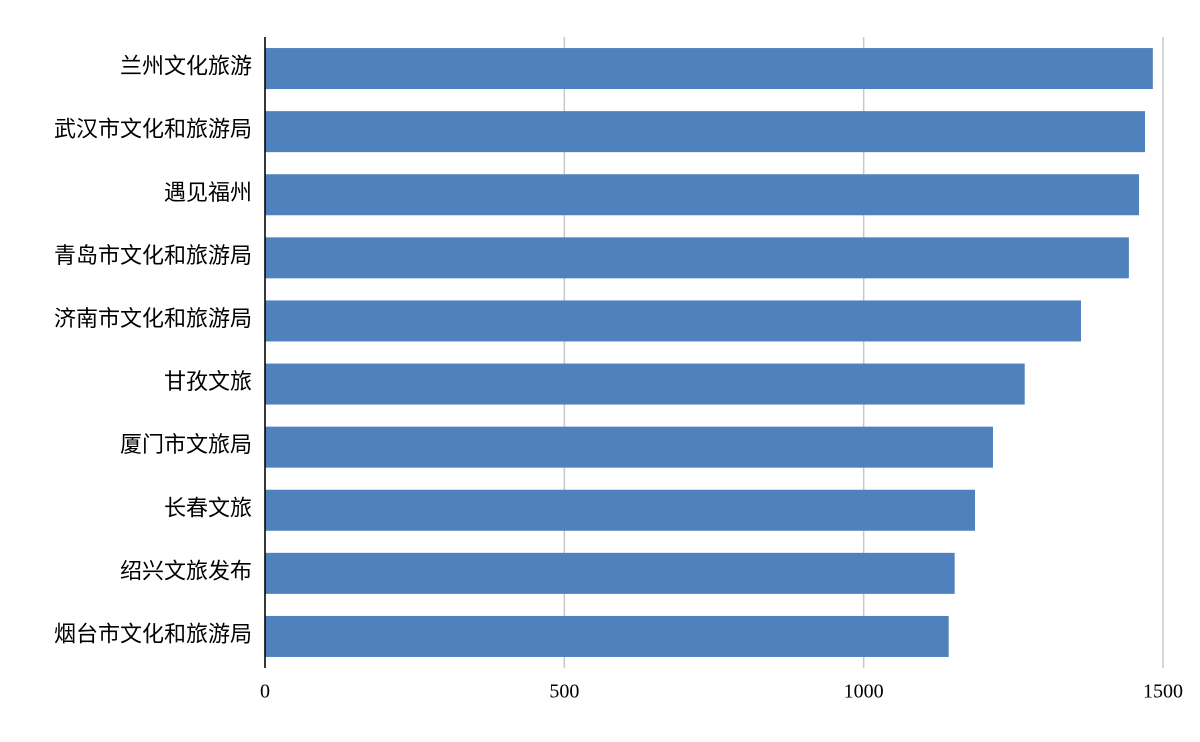  Describe the element at coordinates (1163, 692) in the screenshot. I see `x-tick-label: 1500` at that location.